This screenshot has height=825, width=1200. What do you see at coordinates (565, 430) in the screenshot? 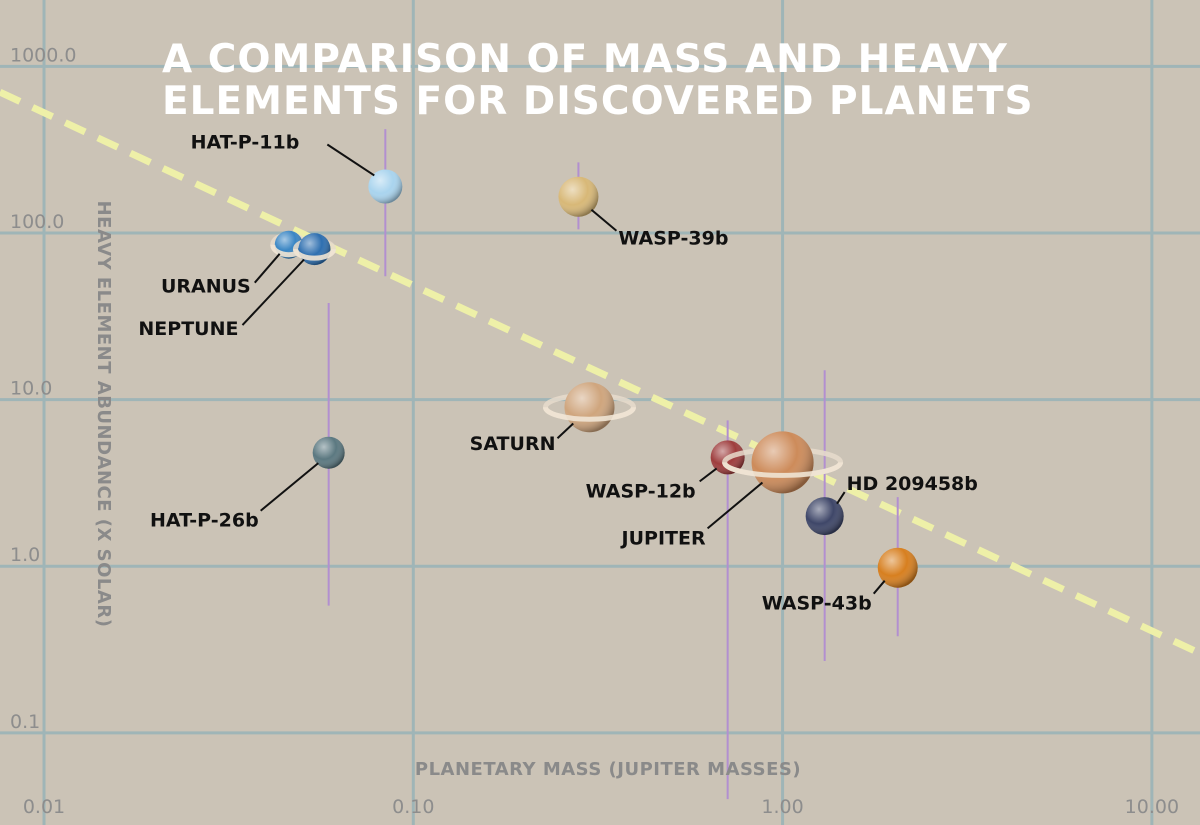
I see `leader-saturn` at bounding box center [565, 430].